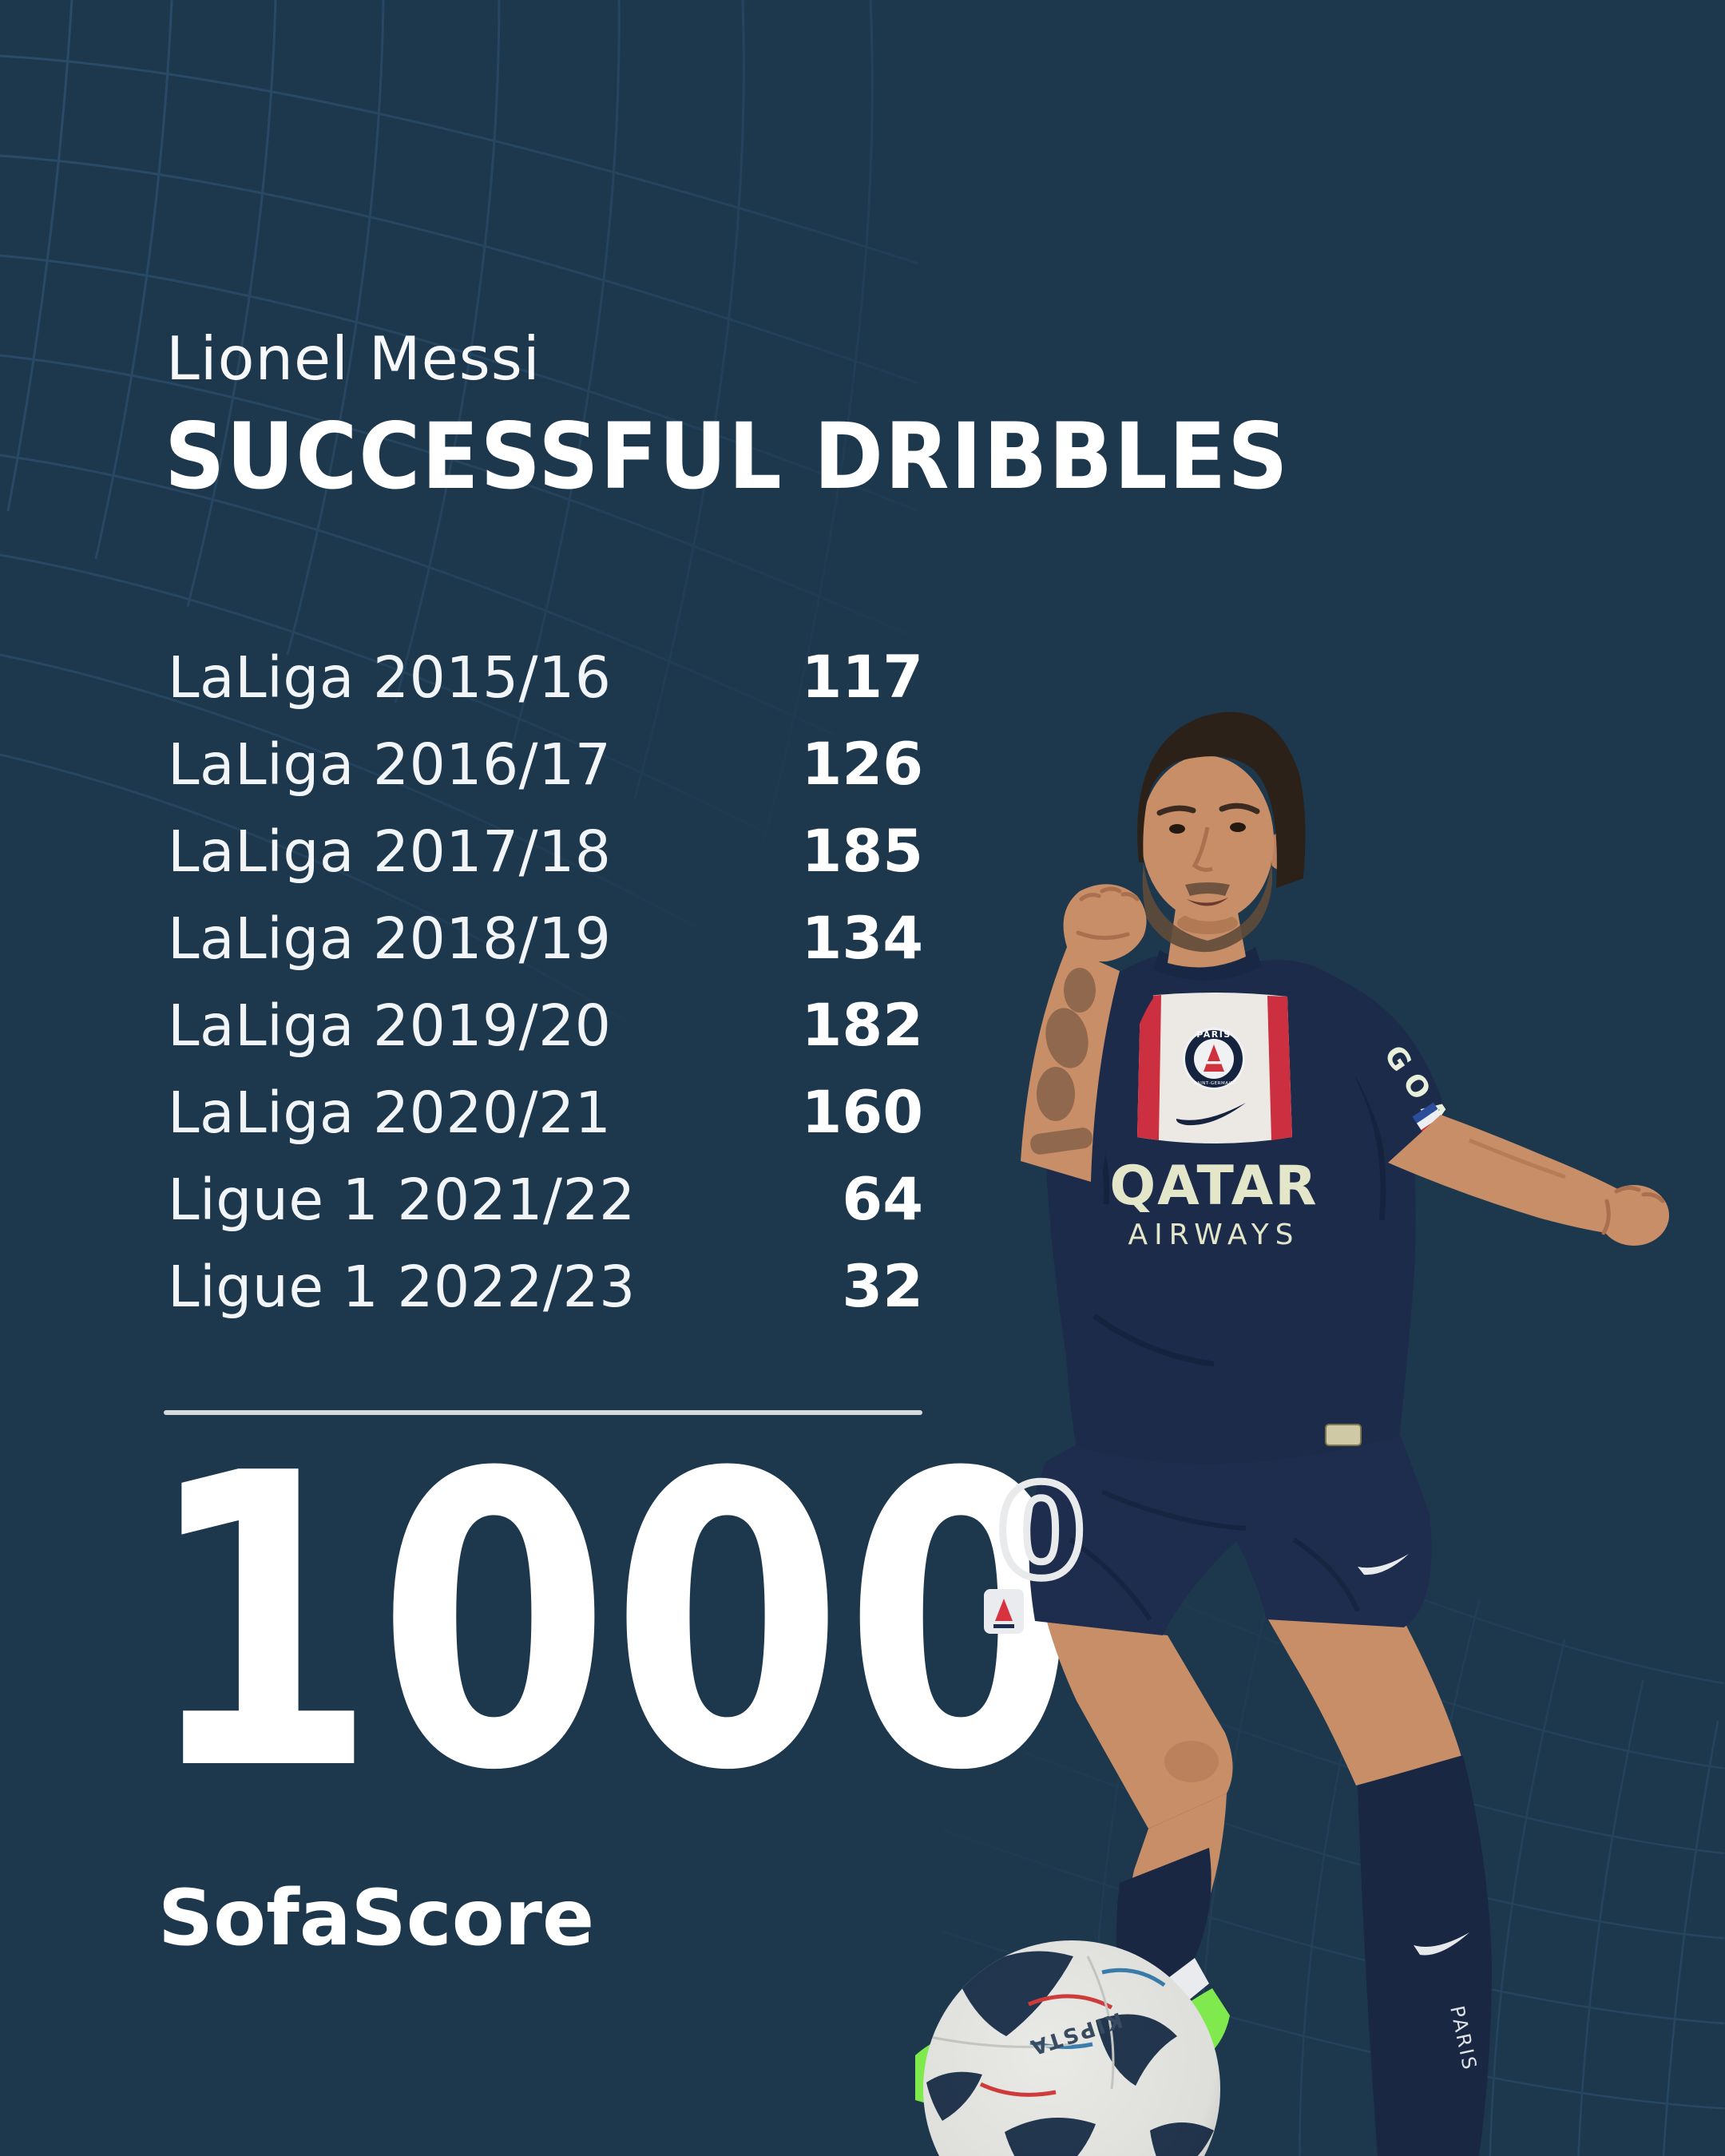  I want to click on total-value: 1000, so click(611, 1624).